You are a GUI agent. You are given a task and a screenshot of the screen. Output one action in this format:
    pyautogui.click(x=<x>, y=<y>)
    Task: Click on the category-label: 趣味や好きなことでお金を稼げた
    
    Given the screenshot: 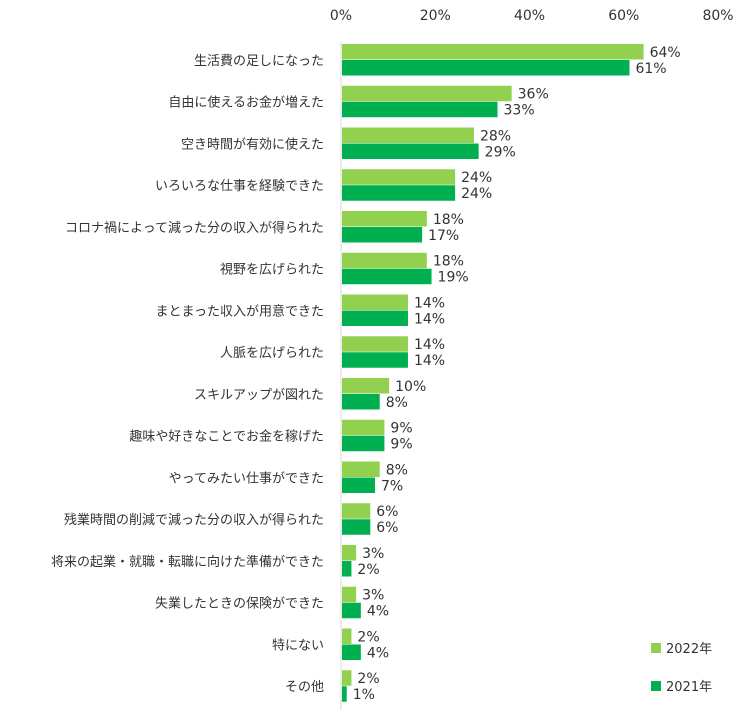 What is the action you would take?
    pyautogui.click(x=226, y=437)
    